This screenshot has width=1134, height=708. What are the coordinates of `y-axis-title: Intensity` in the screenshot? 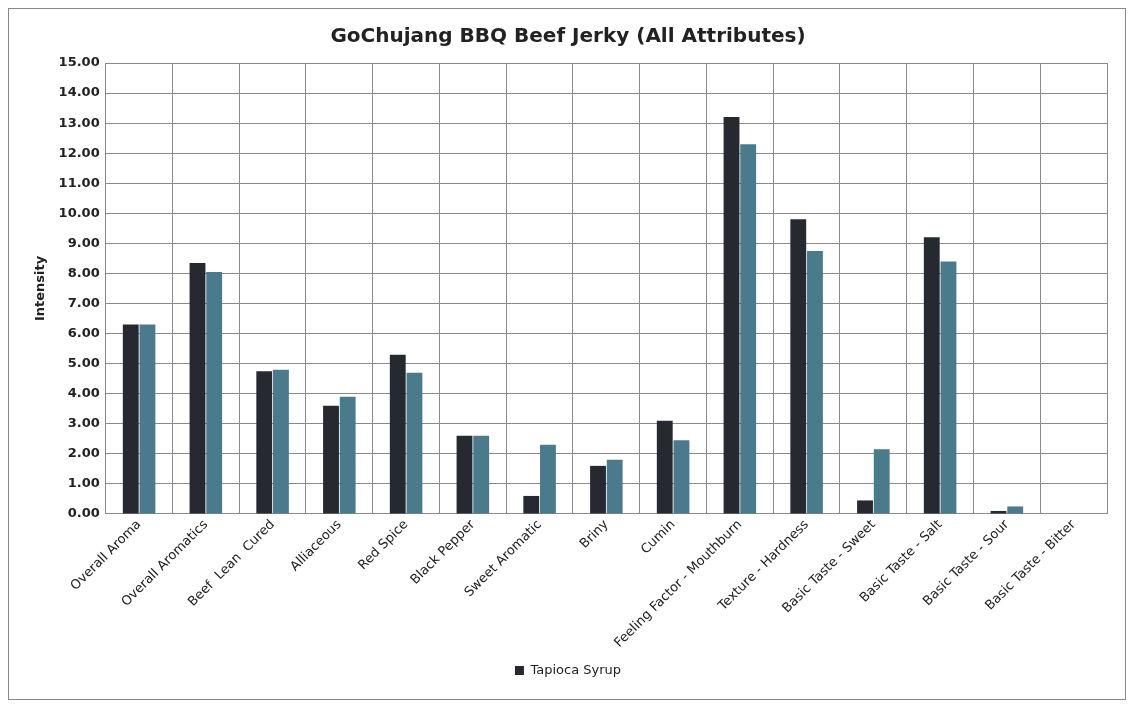 It's located at (40, 288).